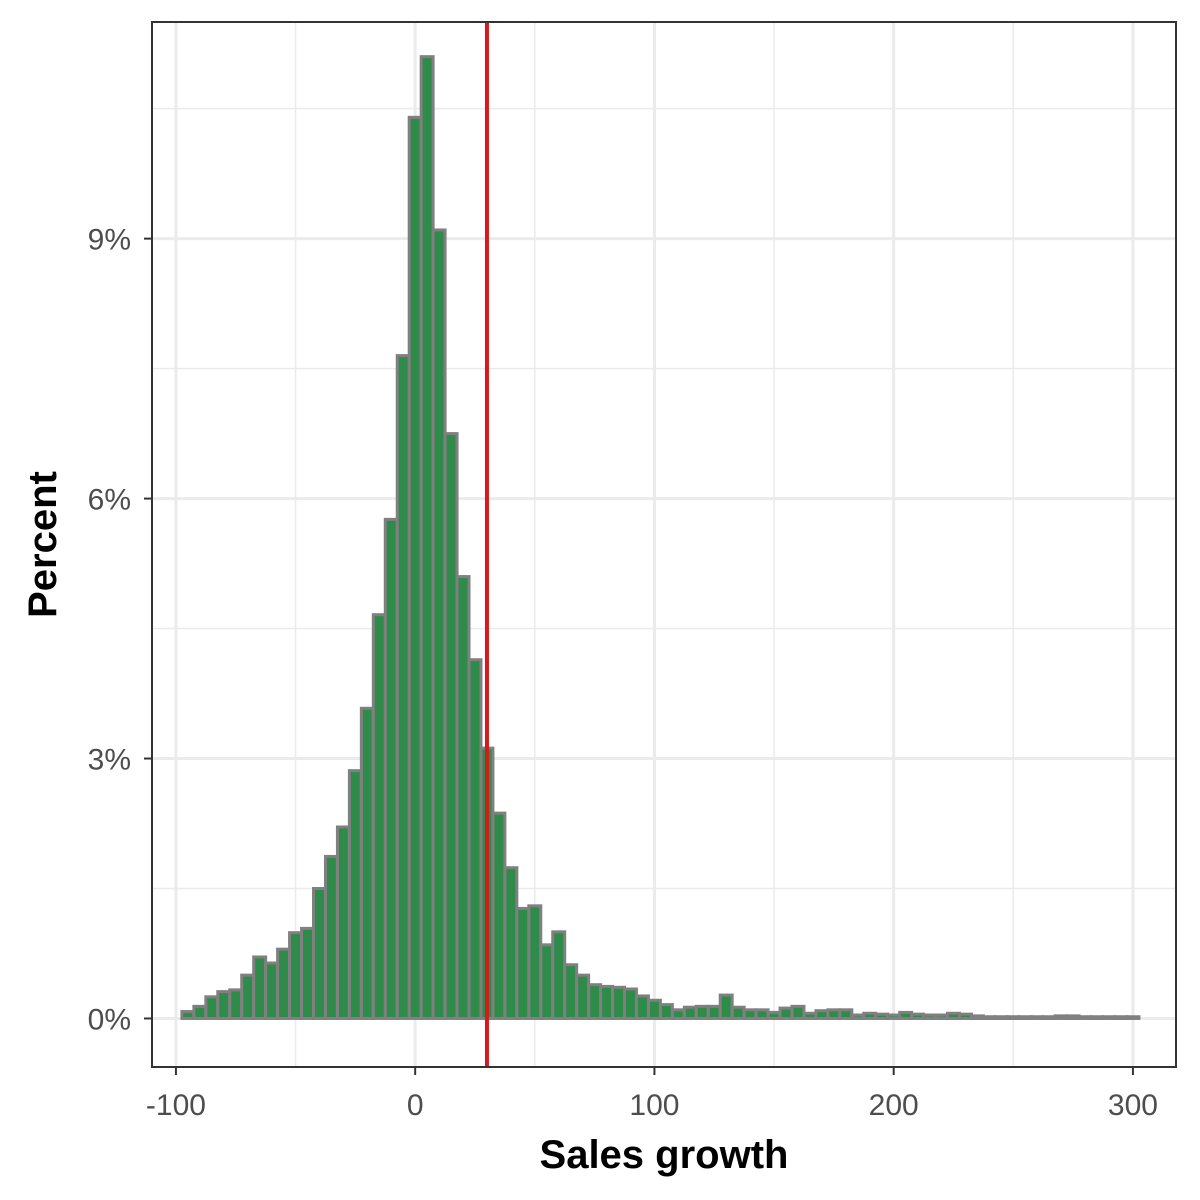  I want to click on x-tick-label: -100, so click(176, 1105).